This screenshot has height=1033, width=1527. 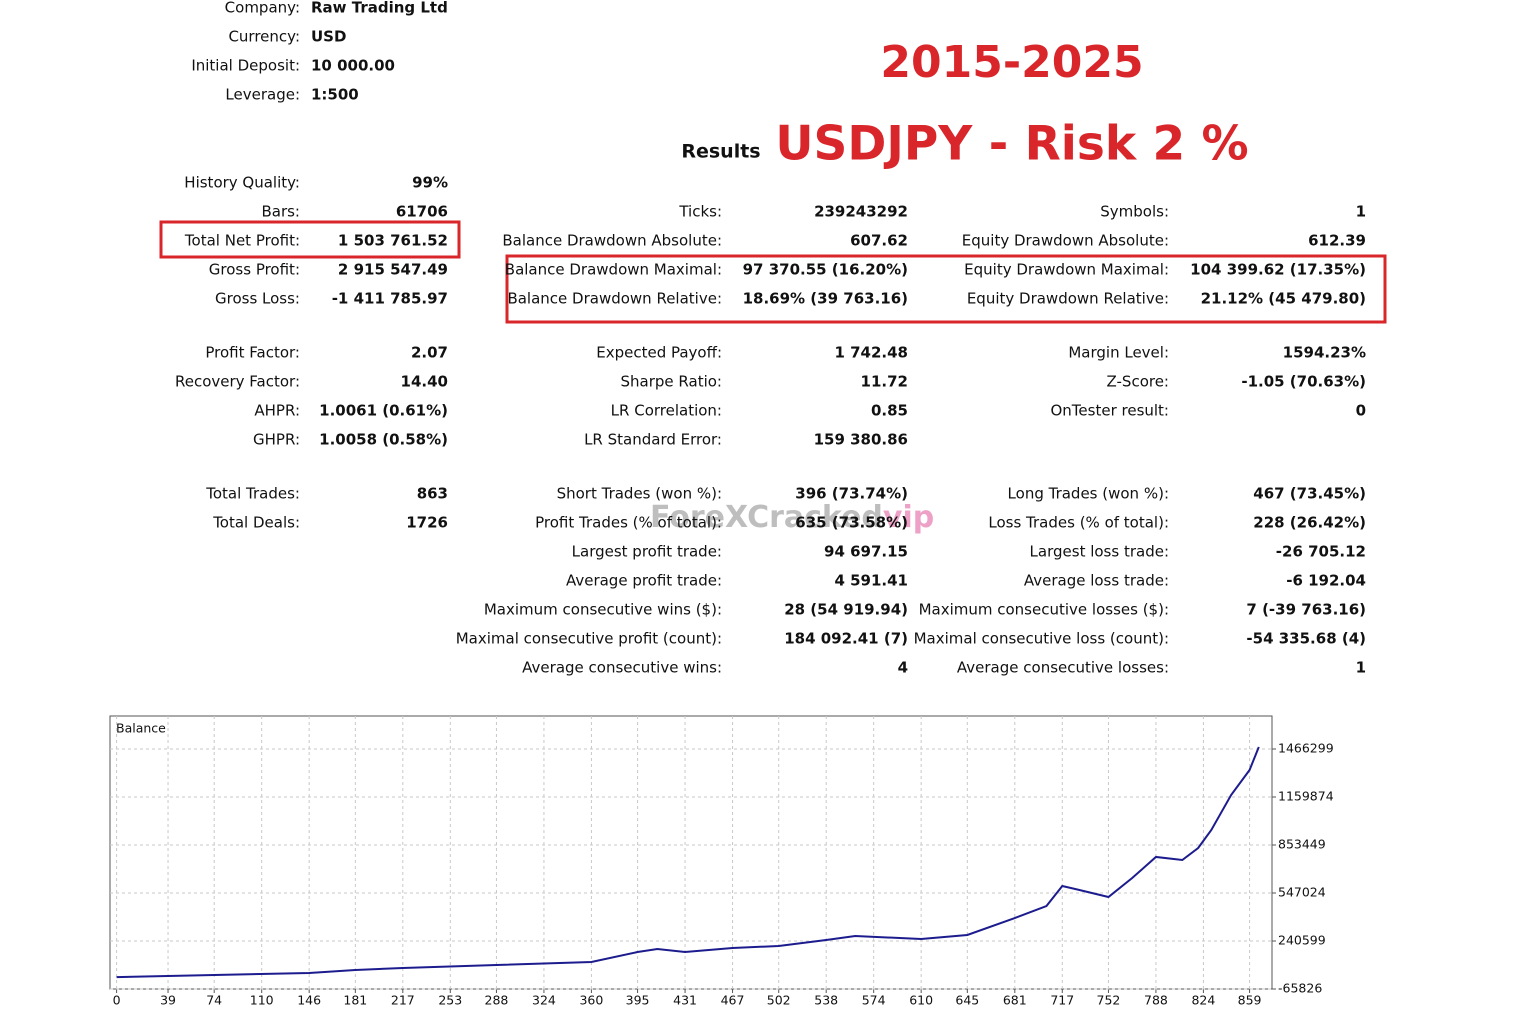 What do you see at coordinates (851, 523) in the screenshot?
I see `stat-value: 635 (73.58%)` at bounding box center [851, 523].